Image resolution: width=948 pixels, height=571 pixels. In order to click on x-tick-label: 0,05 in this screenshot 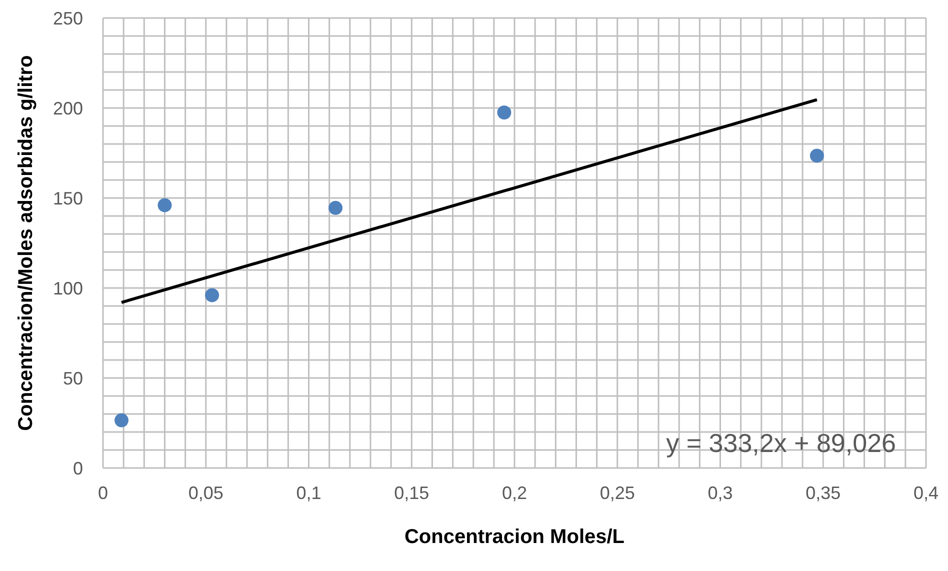, I will do `click(206, 492)`.